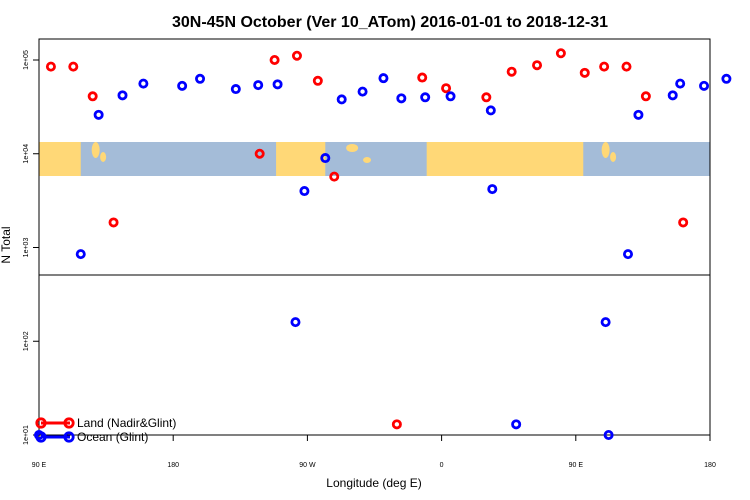 The height and width of the screenshot is (500, 750). What do you see at coordinates (41, 423) in the screenshot?
I see `legend-marker-land-left` at bounding box center [41, 423].